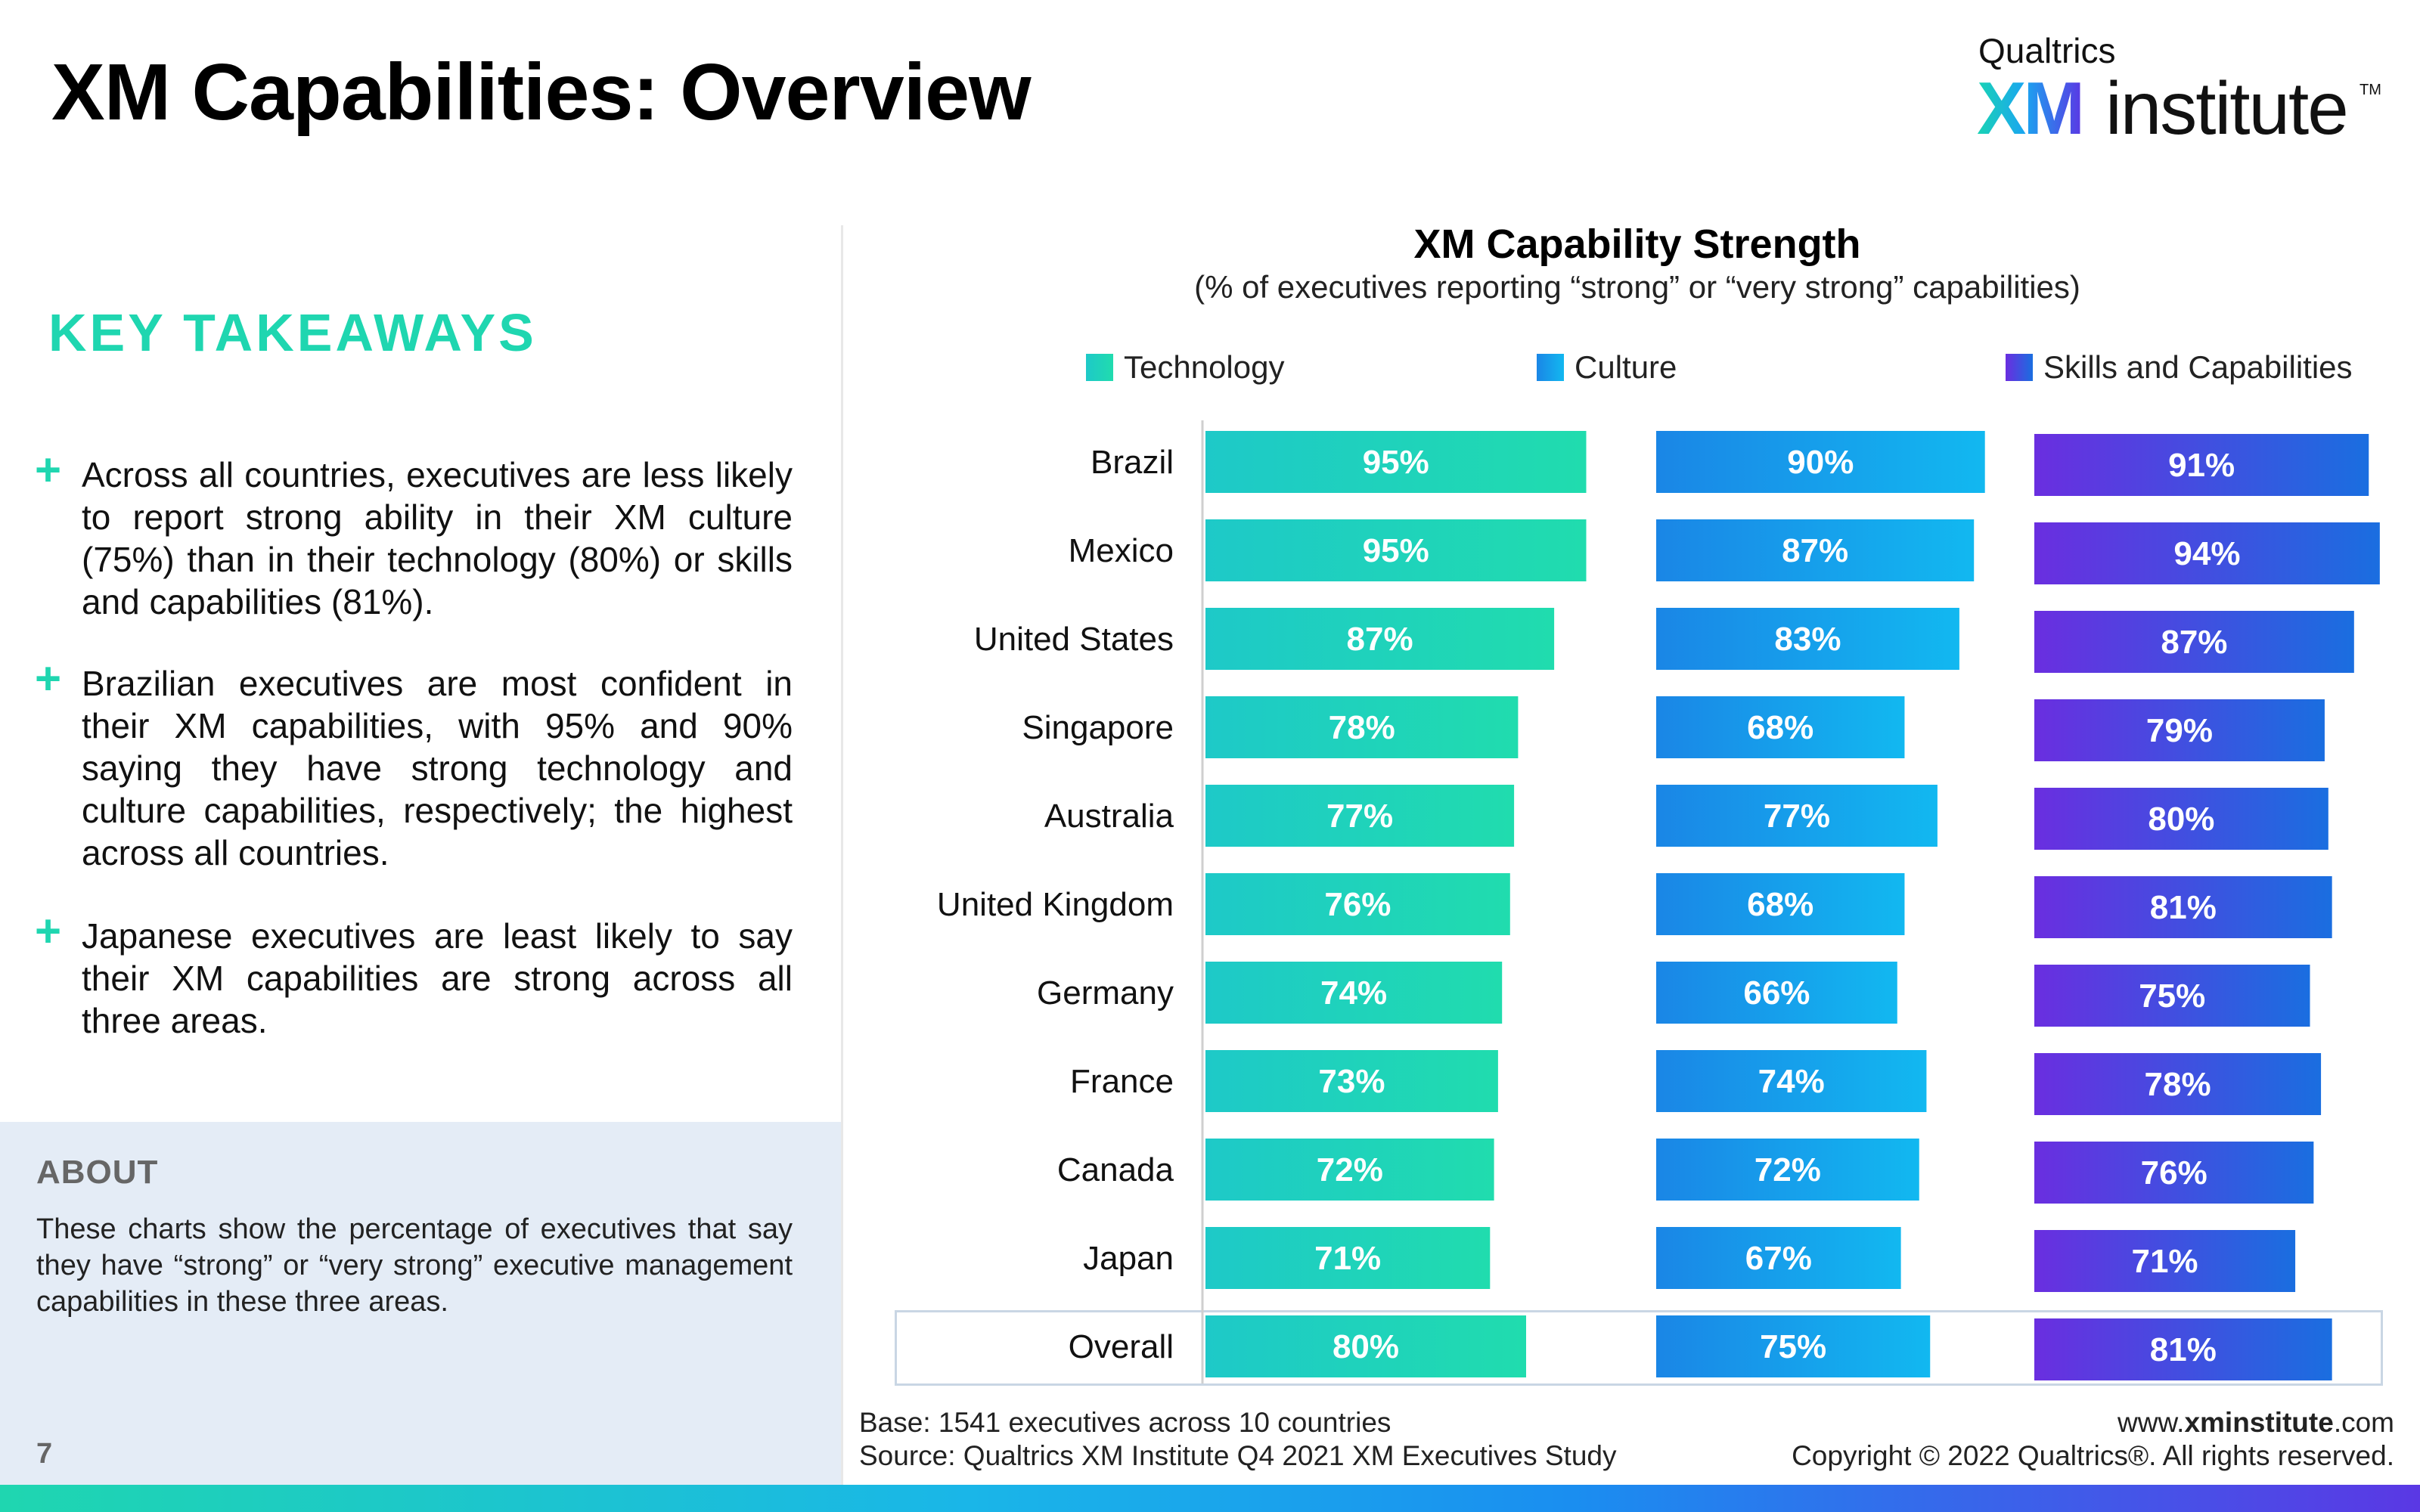  I want to click on category-label: Japan, so click(1128, 1258).